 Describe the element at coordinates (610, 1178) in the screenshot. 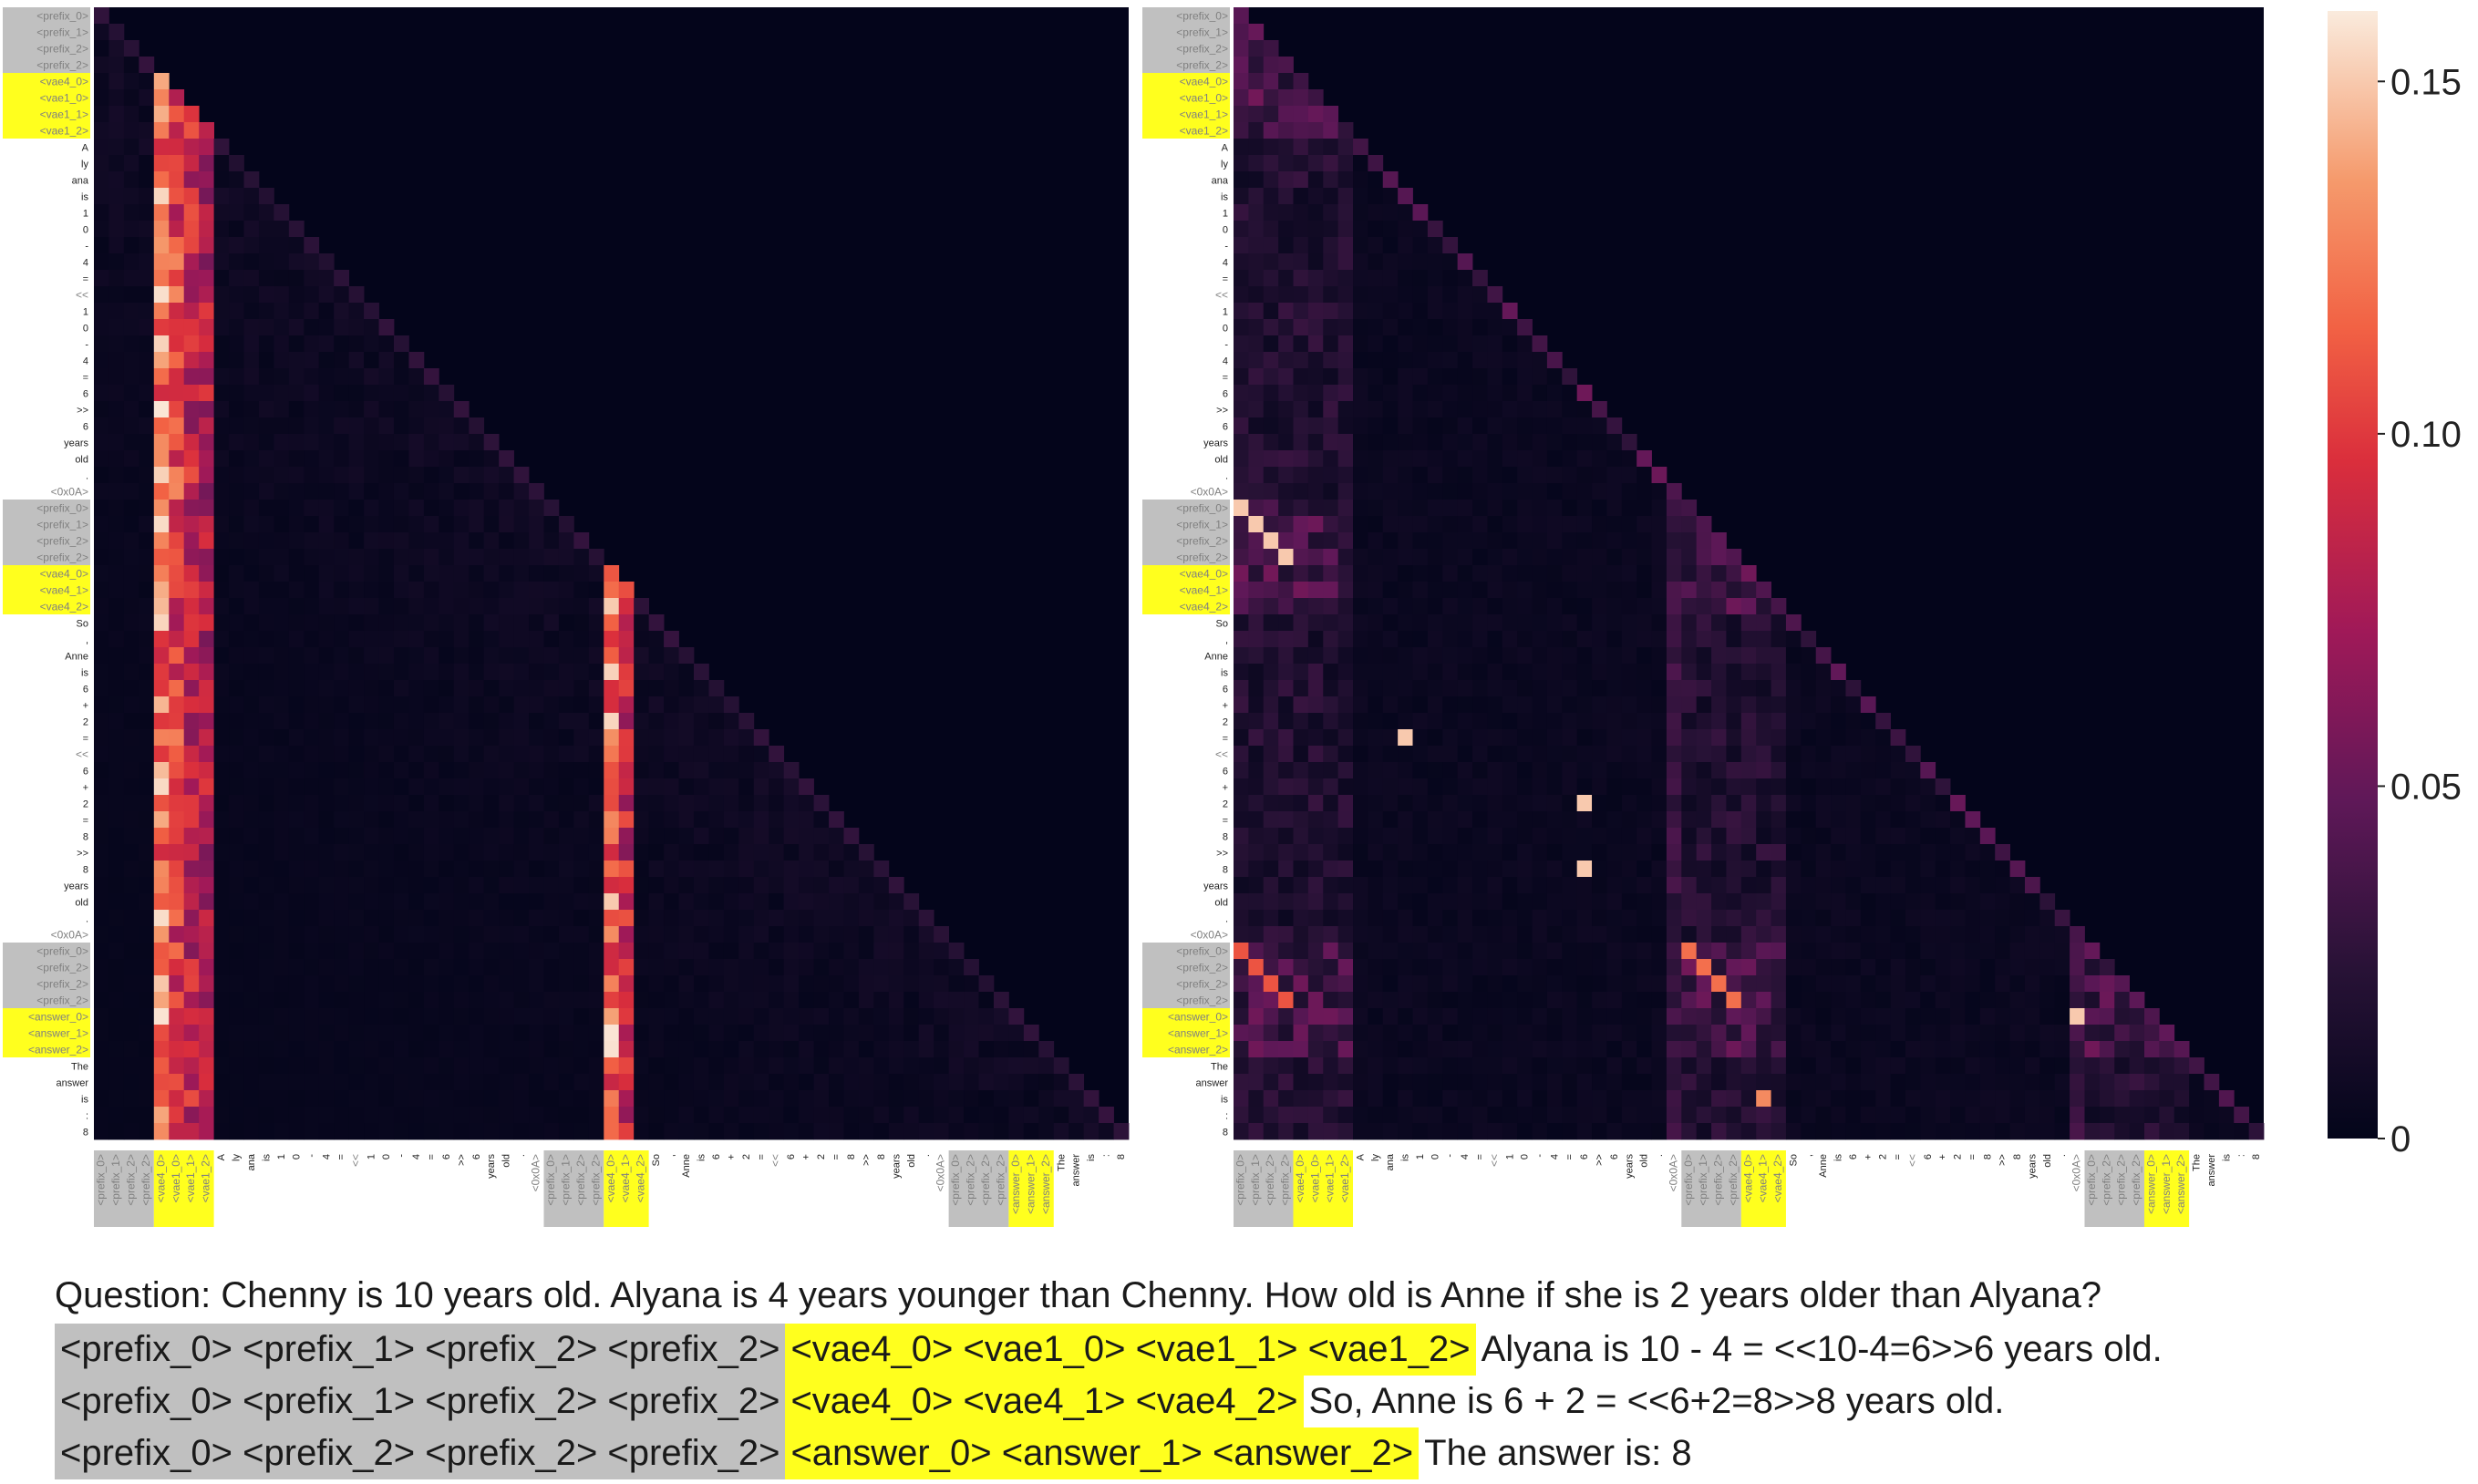

I see `x-tick-label: <vae4_0>` at that location.